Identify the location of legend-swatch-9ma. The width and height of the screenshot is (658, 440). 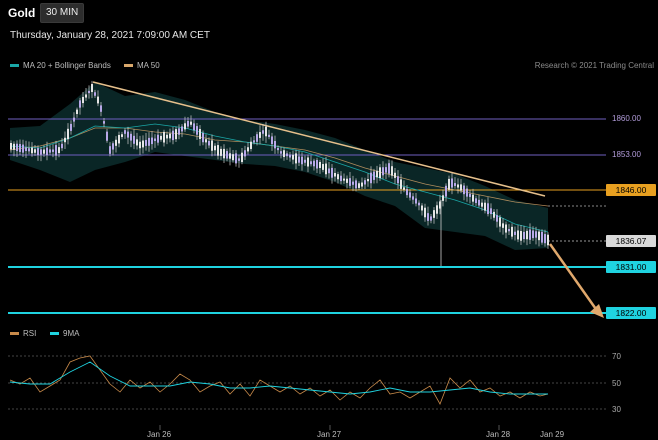
(54, 333).